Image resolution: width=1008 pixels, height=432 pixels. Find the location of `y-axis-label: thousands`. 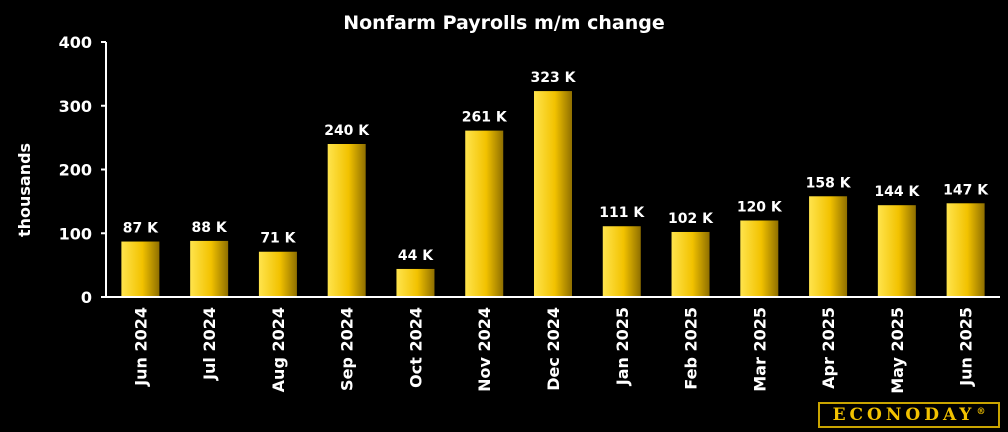

y-axis-label: thousands is located at coordinates (24, 190).